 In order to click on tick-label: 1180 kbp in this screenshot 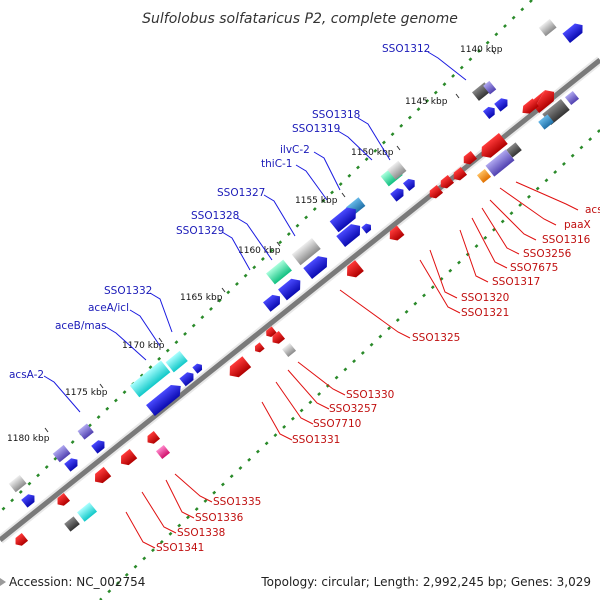, I will do `click(28, 439)`.